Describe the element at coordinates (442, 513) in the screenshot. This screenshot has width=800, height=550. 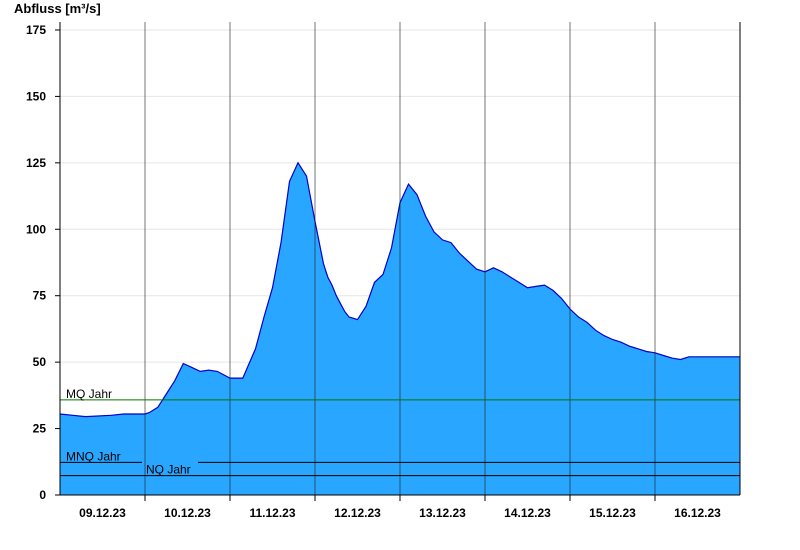
I see `x-tick-label: 13.12.23` at that location.